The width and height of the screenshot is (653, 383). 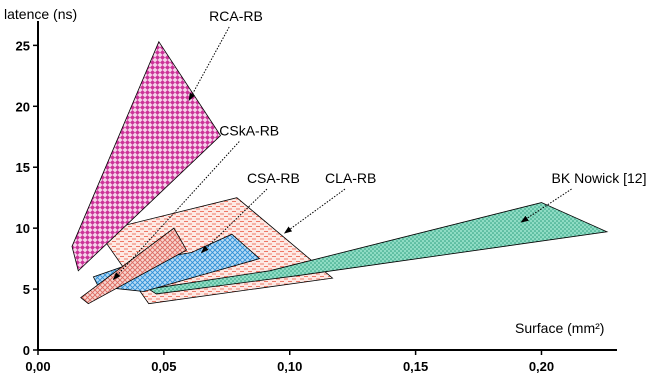 I want to click on arrow-cla-rb, so click(x=314, y=211).